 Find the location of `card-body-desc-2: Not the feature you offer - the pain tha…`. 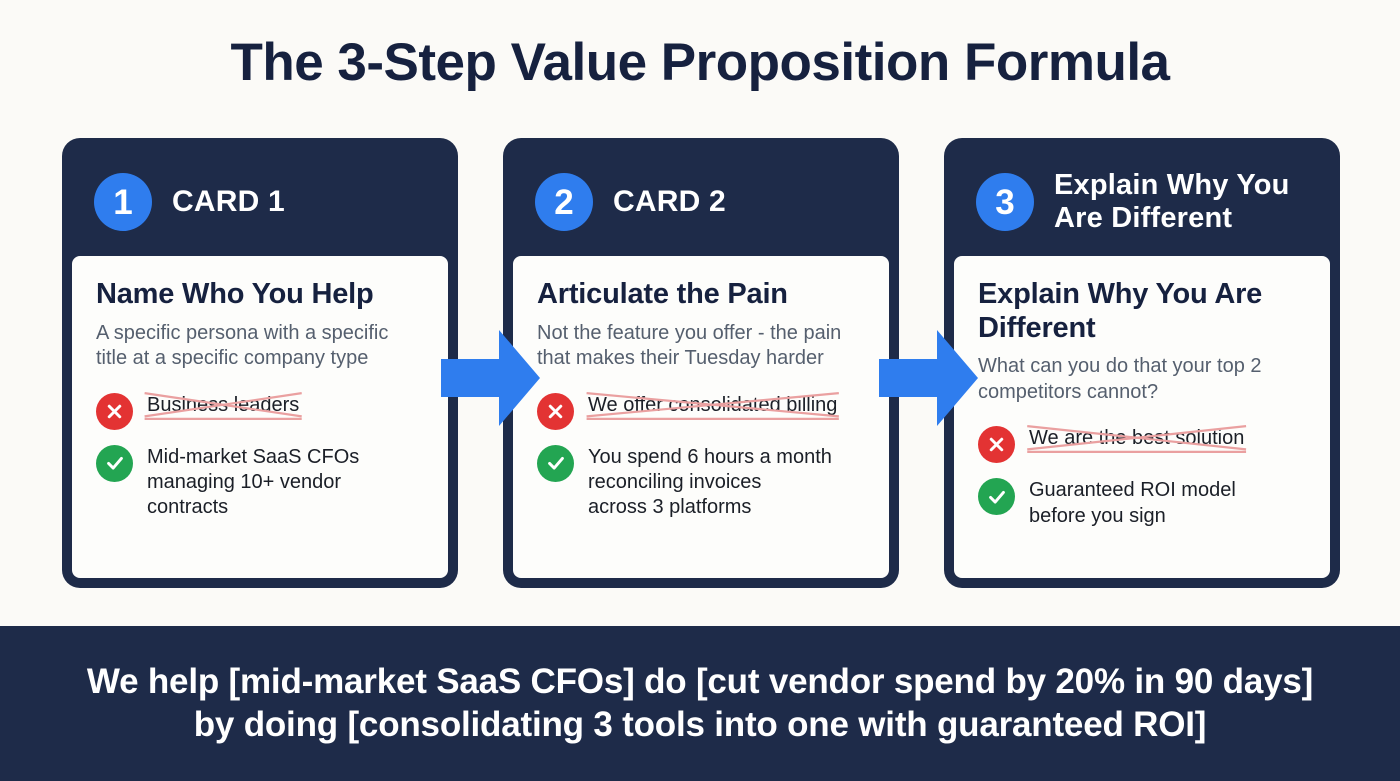

card-body-desc-2: Not the feature you offer - the pain tha… is located at coordinates (689, 345).